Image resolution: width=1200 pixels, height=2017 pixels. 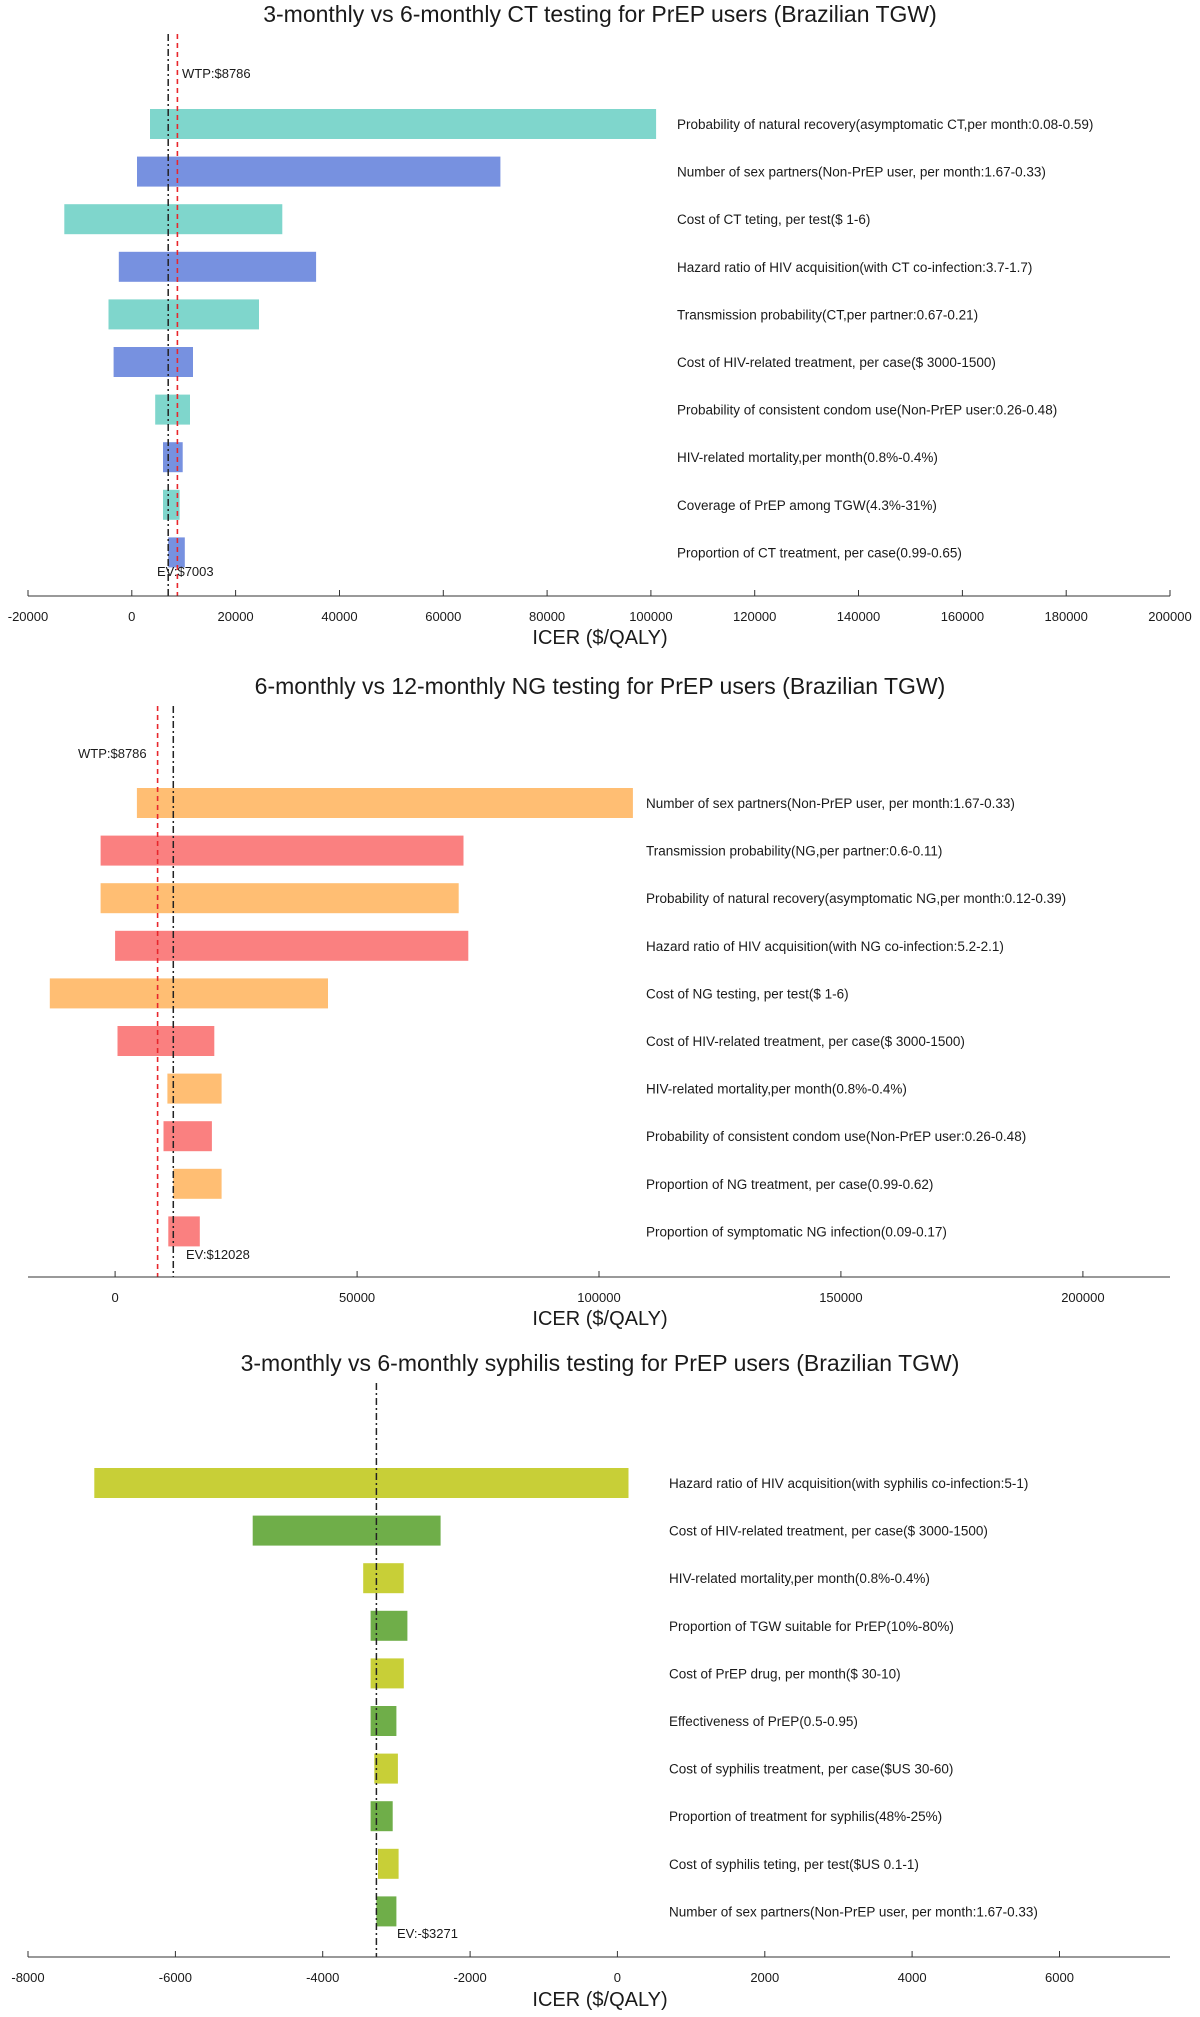 What do you see at coordinates (840, 1297) in the screenshot?
I see `x-tick-label: 150000` at bounding box center [840, 1297].